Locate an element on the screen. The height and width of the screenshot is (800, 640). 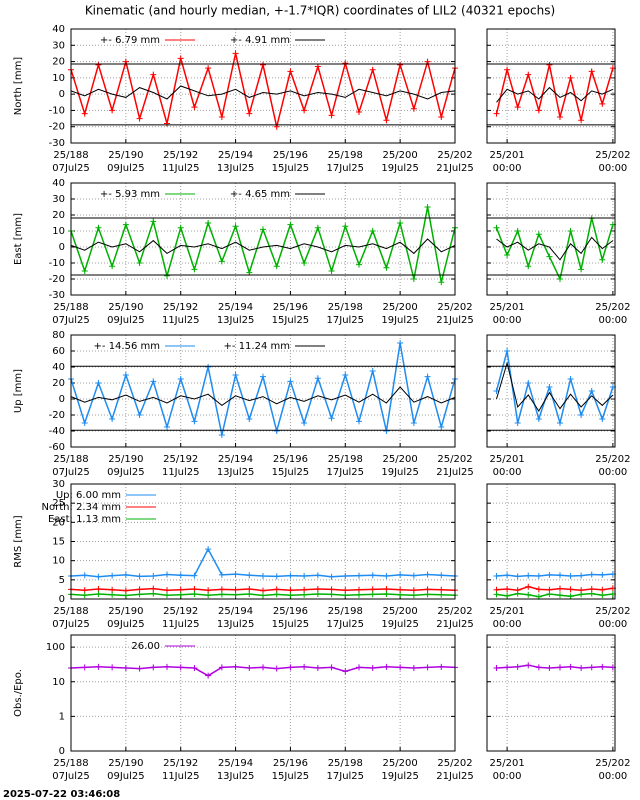
legend-label: +- 11.24 mm is located at coordinates (257, 346).